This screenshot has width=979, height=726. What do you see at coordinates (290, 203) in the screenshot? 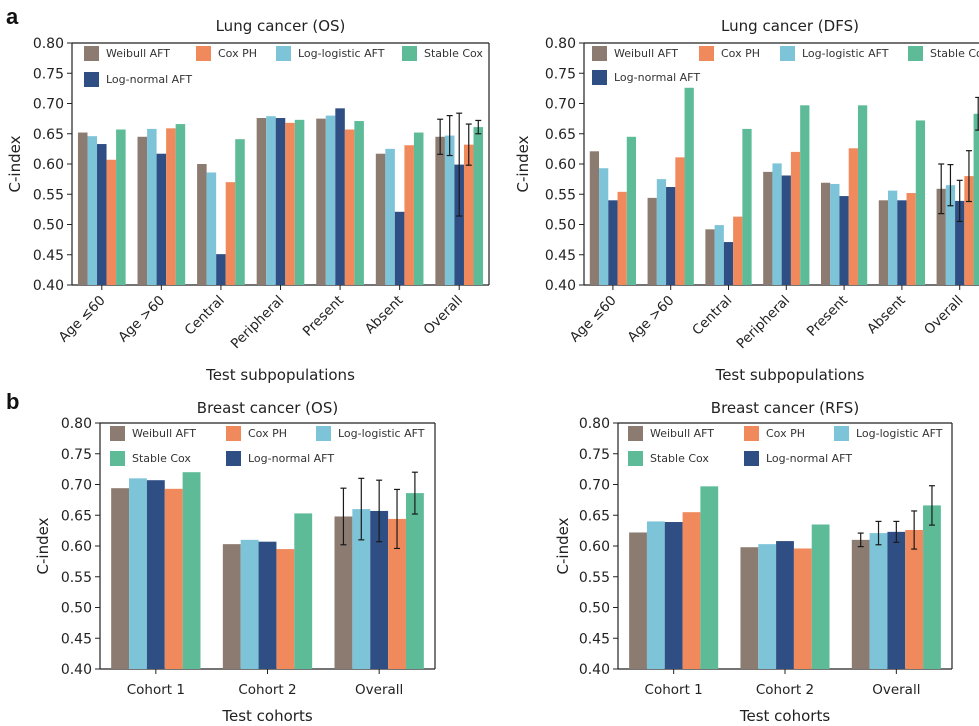
I see `bar-cox-ph-peripheral` at bounding box center [290, 203].